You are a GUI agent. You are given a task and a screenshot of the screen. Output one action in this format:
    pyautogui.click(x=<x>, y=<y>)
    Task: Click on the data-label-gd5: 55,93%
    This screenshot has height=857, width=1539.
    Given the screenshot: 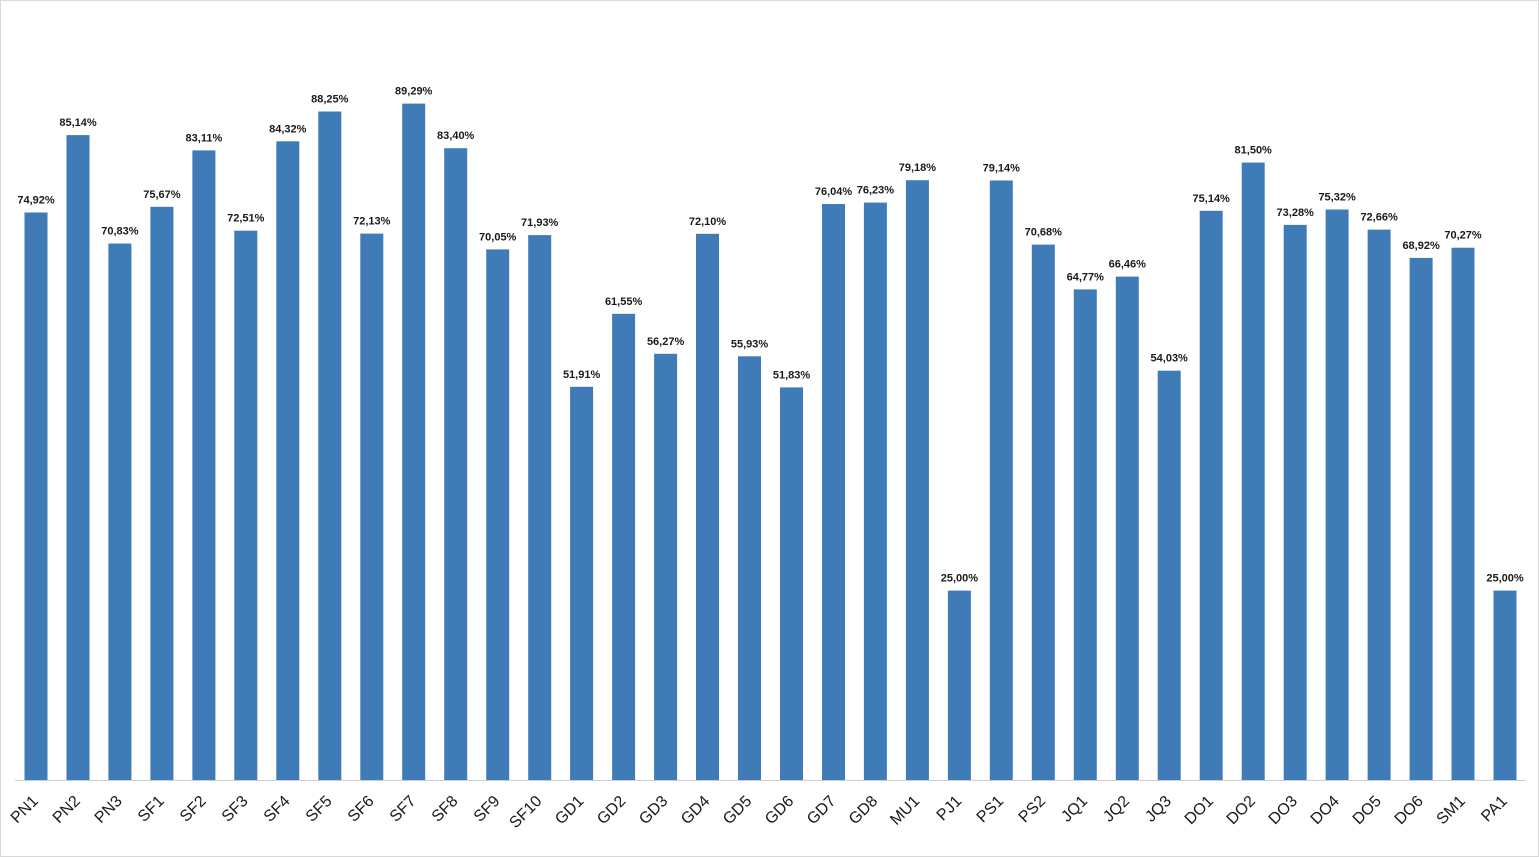 What is the action you would take?
    pyautogui.click(x=750, y=344)
    